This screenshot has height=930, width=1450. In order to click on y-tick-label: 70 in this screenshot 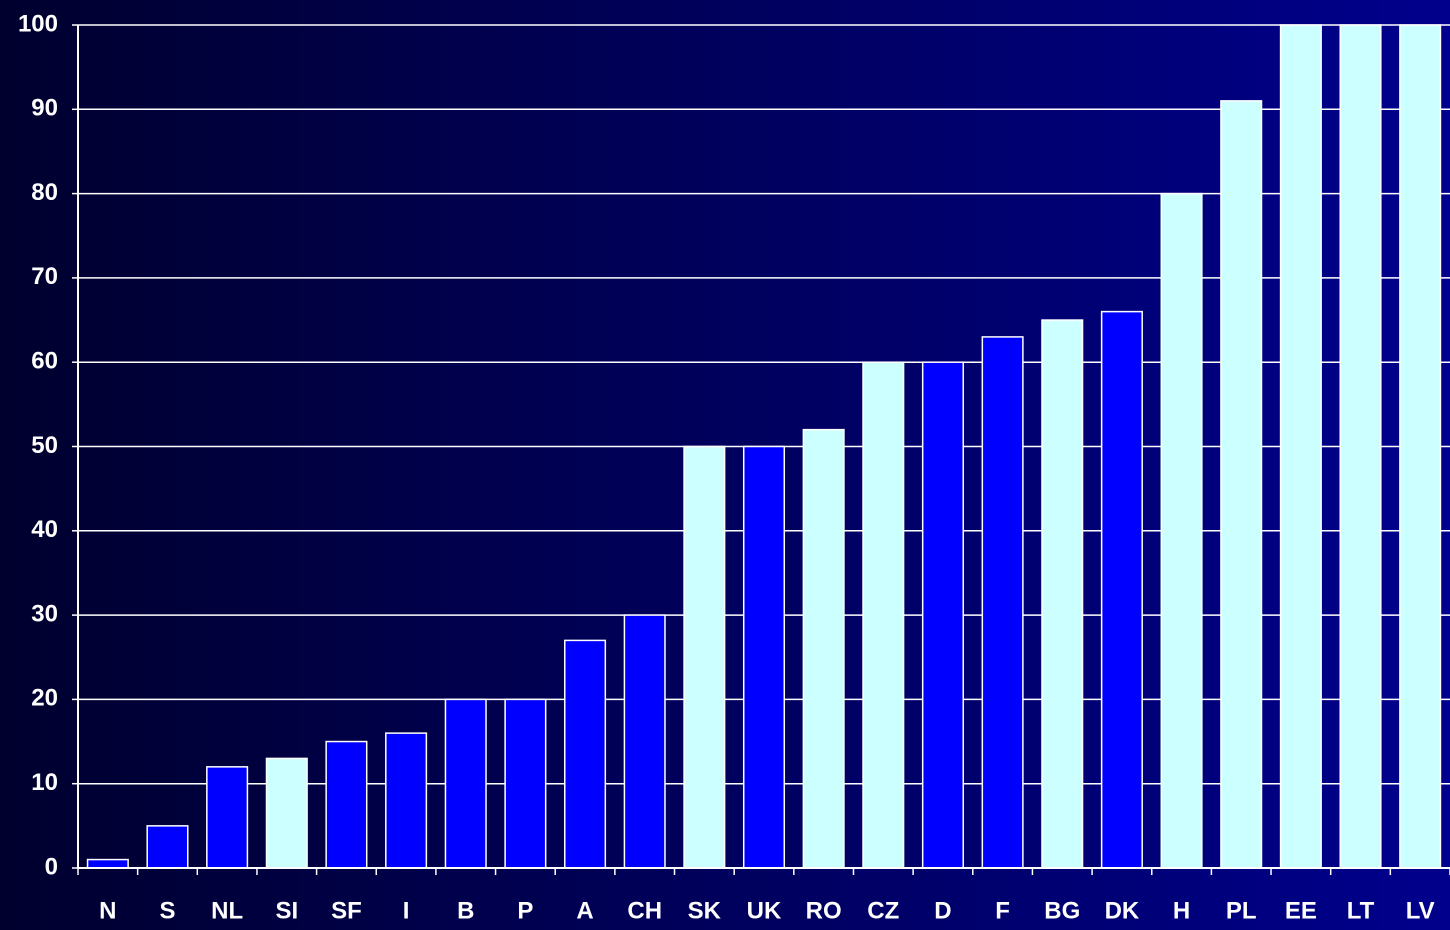, I will do `click(44, 276)`.